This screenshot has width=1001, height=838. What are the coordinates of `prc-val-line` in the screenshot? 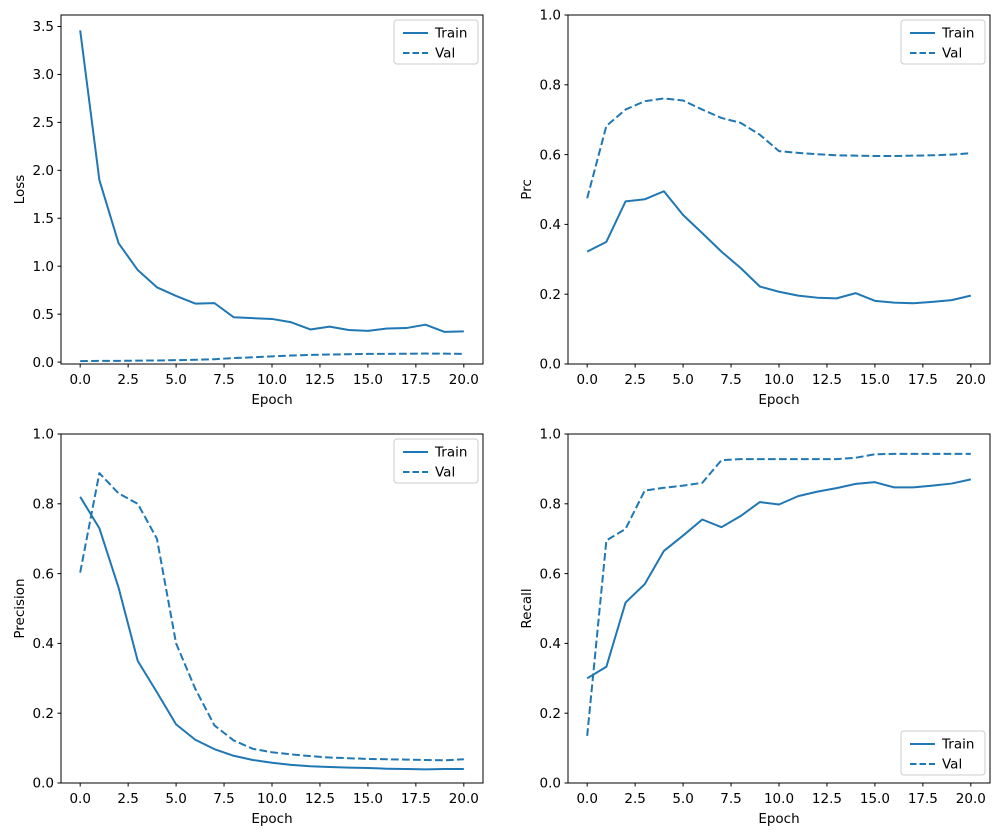 It's located at (778, 148).